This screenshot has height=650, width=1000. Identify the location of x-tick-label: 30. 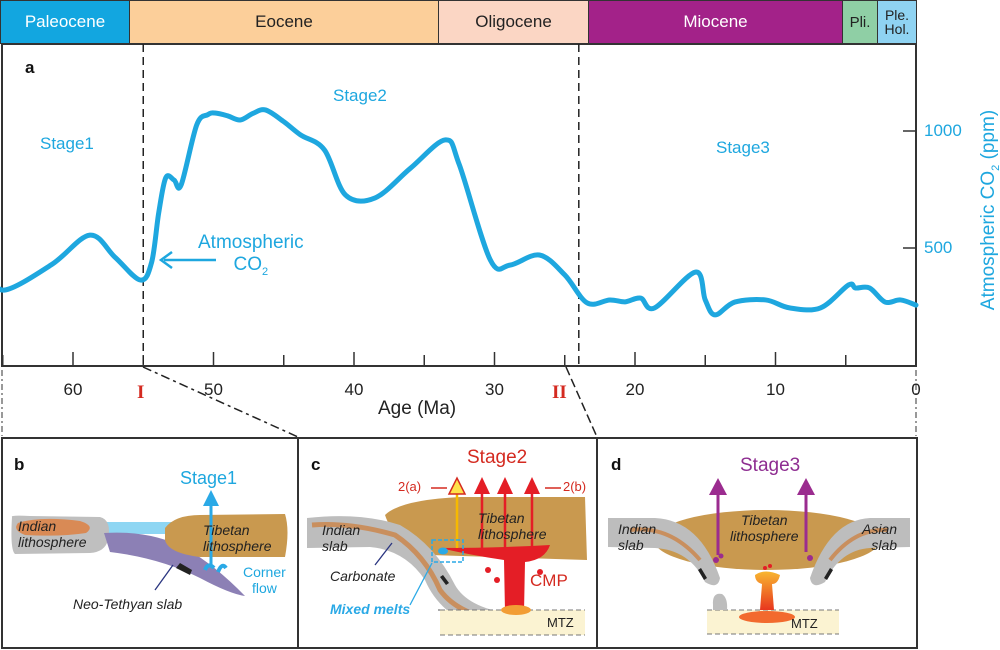
(494, 389).